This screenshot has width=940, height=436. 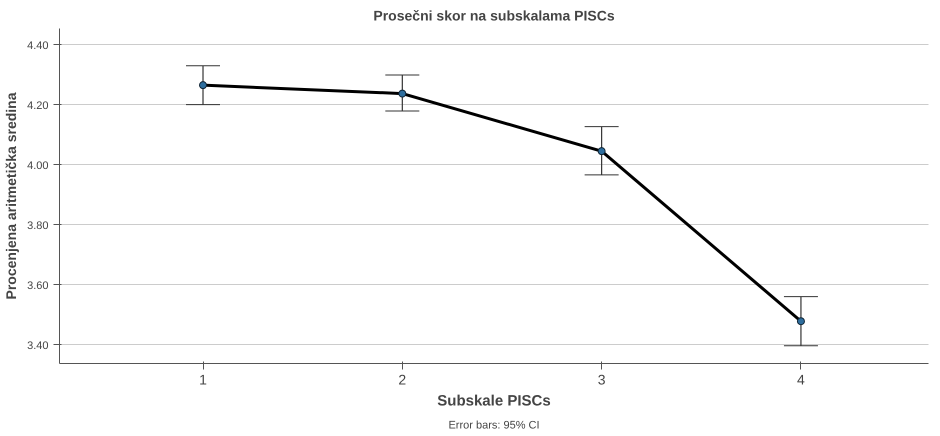 What do you see at coordinates (801, 380) in the screenshot?
I see `x-tick-label: 4` at bounding box center [801, 380].